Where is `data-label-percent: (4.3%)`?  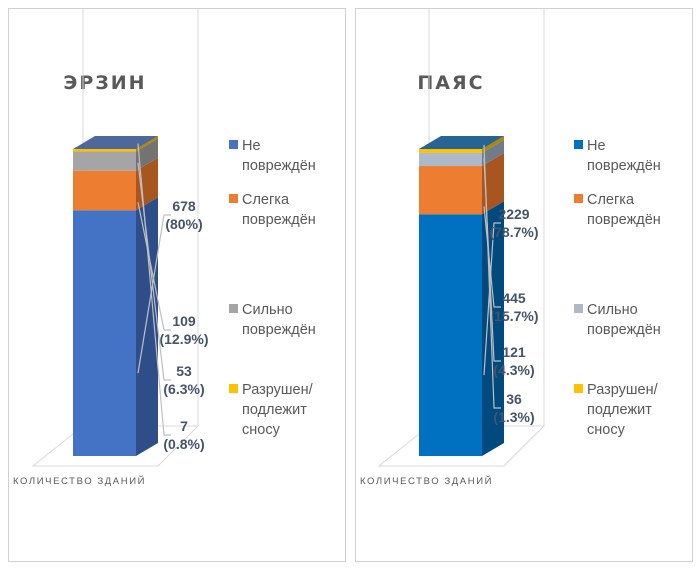 data-label-percent: (4.3%) is located at coordinates (513, 370).